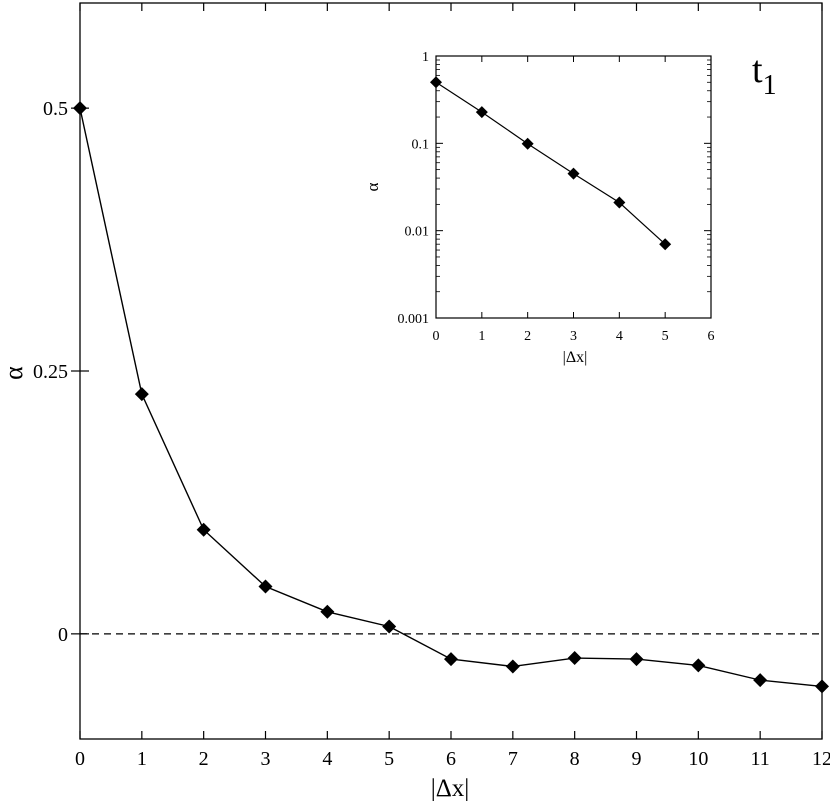  Describe the element at coordinates (425, 57) in the screenshot. I see `inset-y-tick-label: 1` at that location.